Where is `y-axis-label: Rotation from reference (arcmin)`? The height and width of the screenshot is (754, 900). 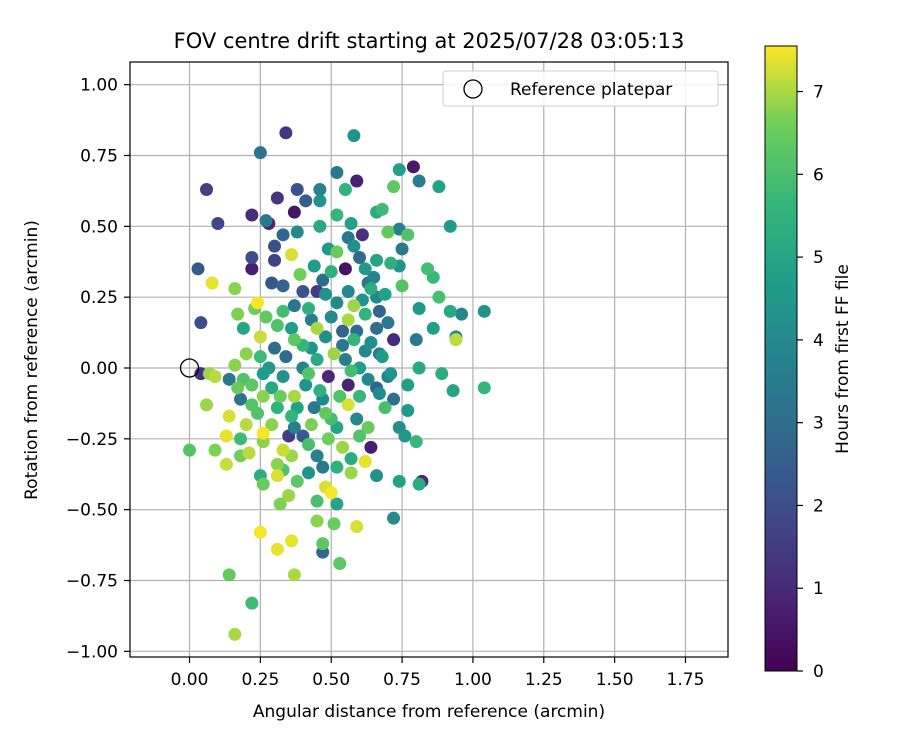
y-axis-label: Rotation from reference (arcmin) is located at coordinates (32, 360).